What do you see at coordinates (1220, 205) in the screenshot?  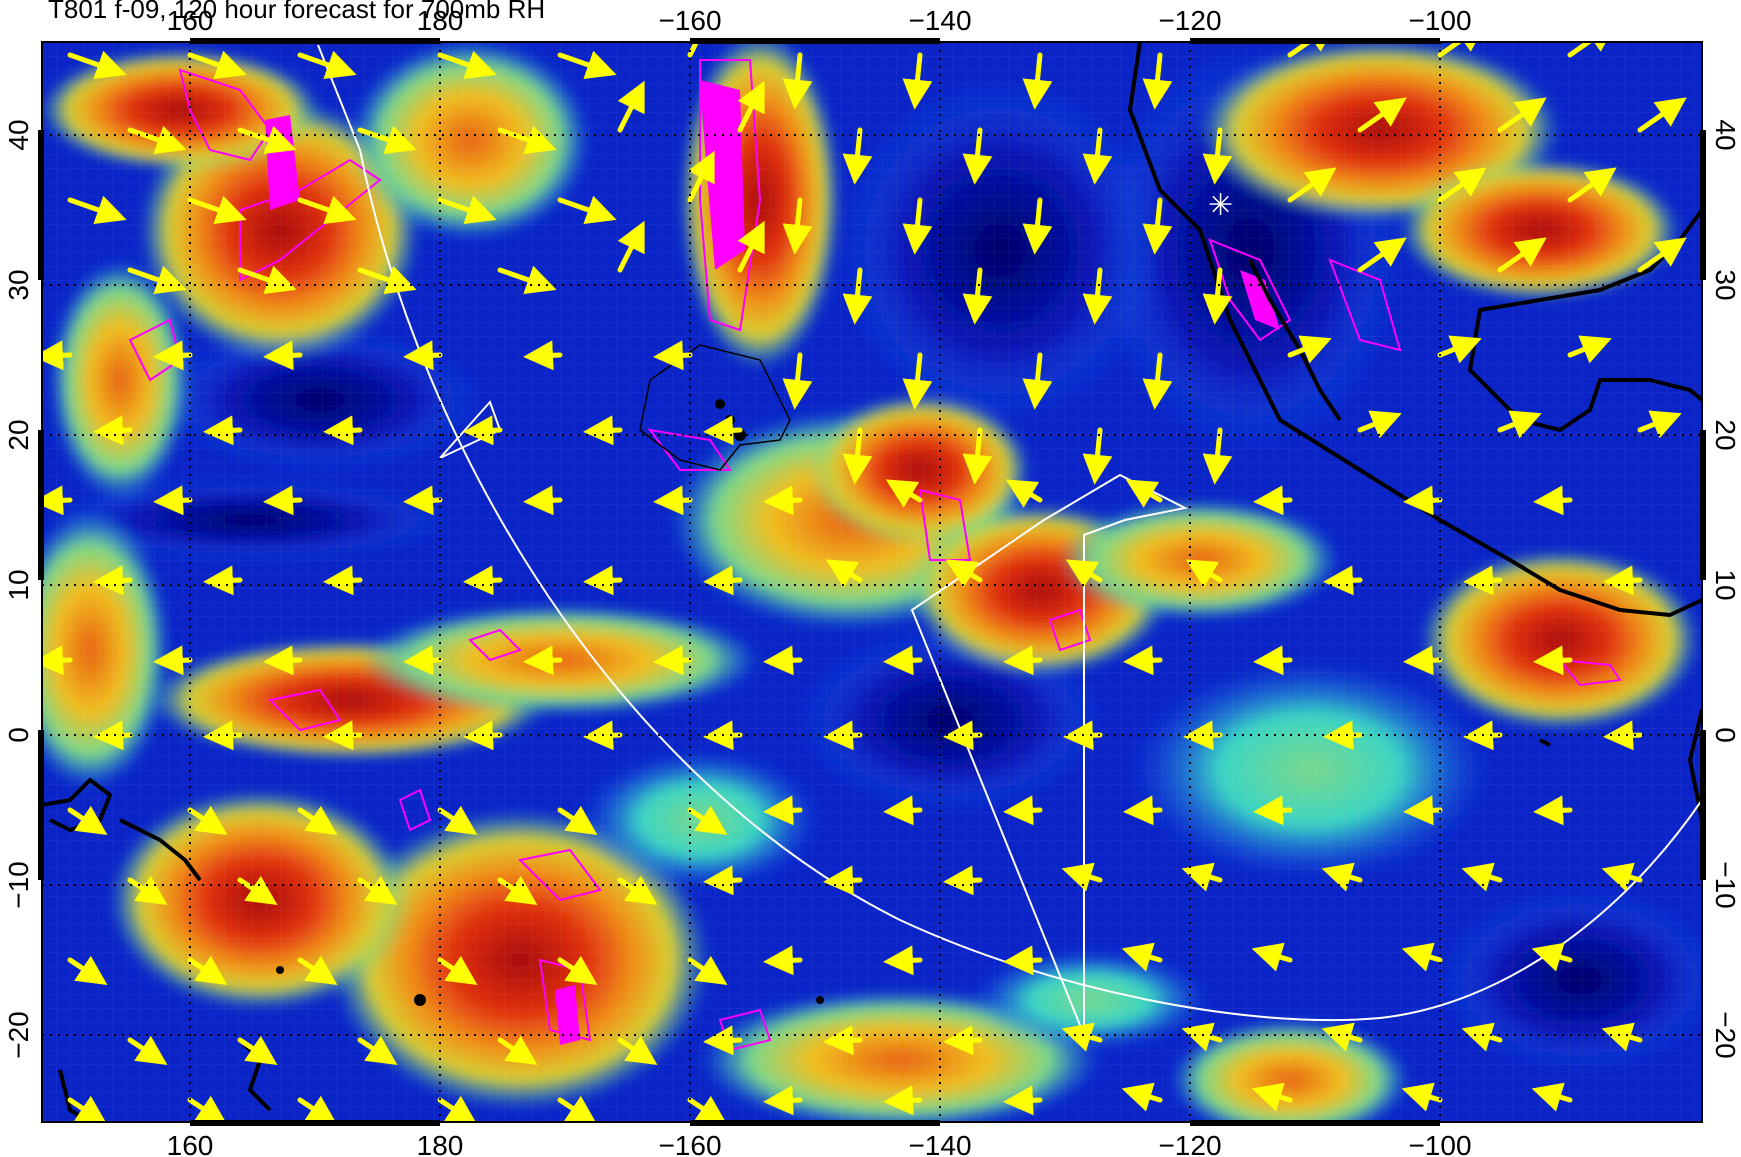 I see `waypoint-star-icon: ✳` at bounding box center [1220, 205].